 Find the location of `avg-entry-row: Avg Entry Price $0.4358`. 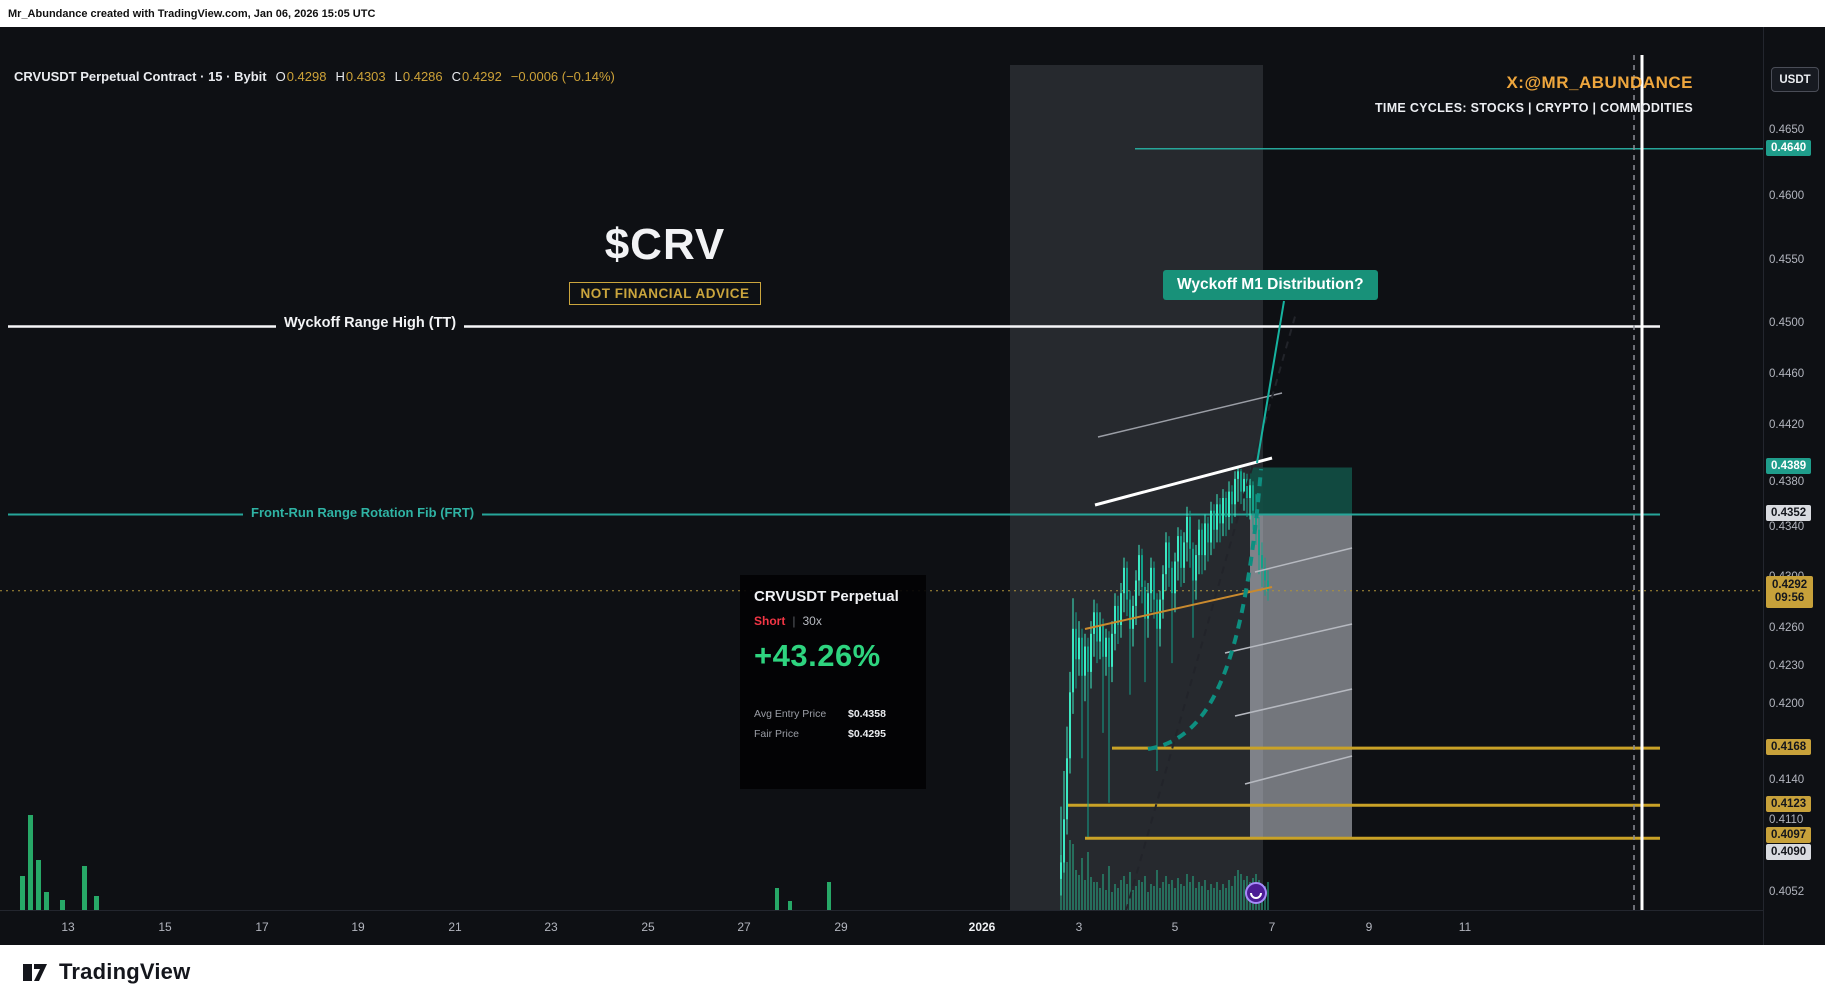

avg-entry-row: Avg Entry Price $0.4358 is located at coordinates (820, 714).